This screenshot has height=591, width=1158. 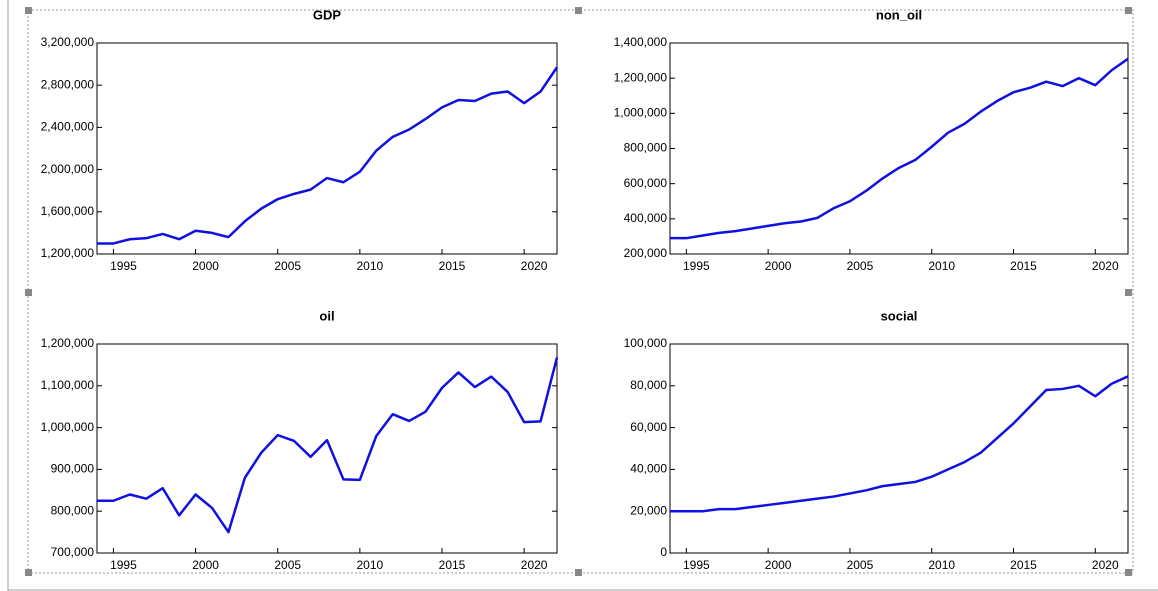 What do you see at coordinates (646, 343) in the screenshot?
I see `y-tick-label: 100,000` at bounding box center [646, 343].